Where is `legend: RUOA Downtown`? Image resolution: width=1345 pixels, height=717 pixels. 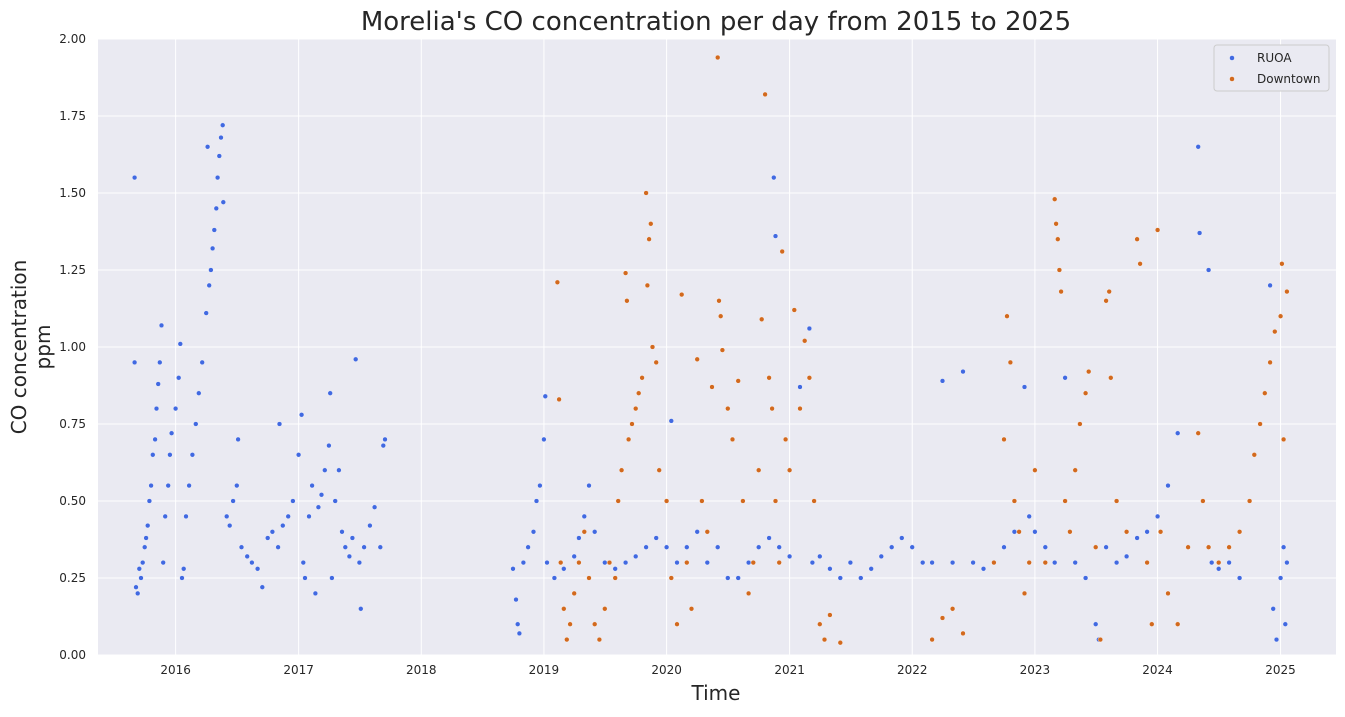
legend: RUOA Downtown is located at coordinates (1271, 68).